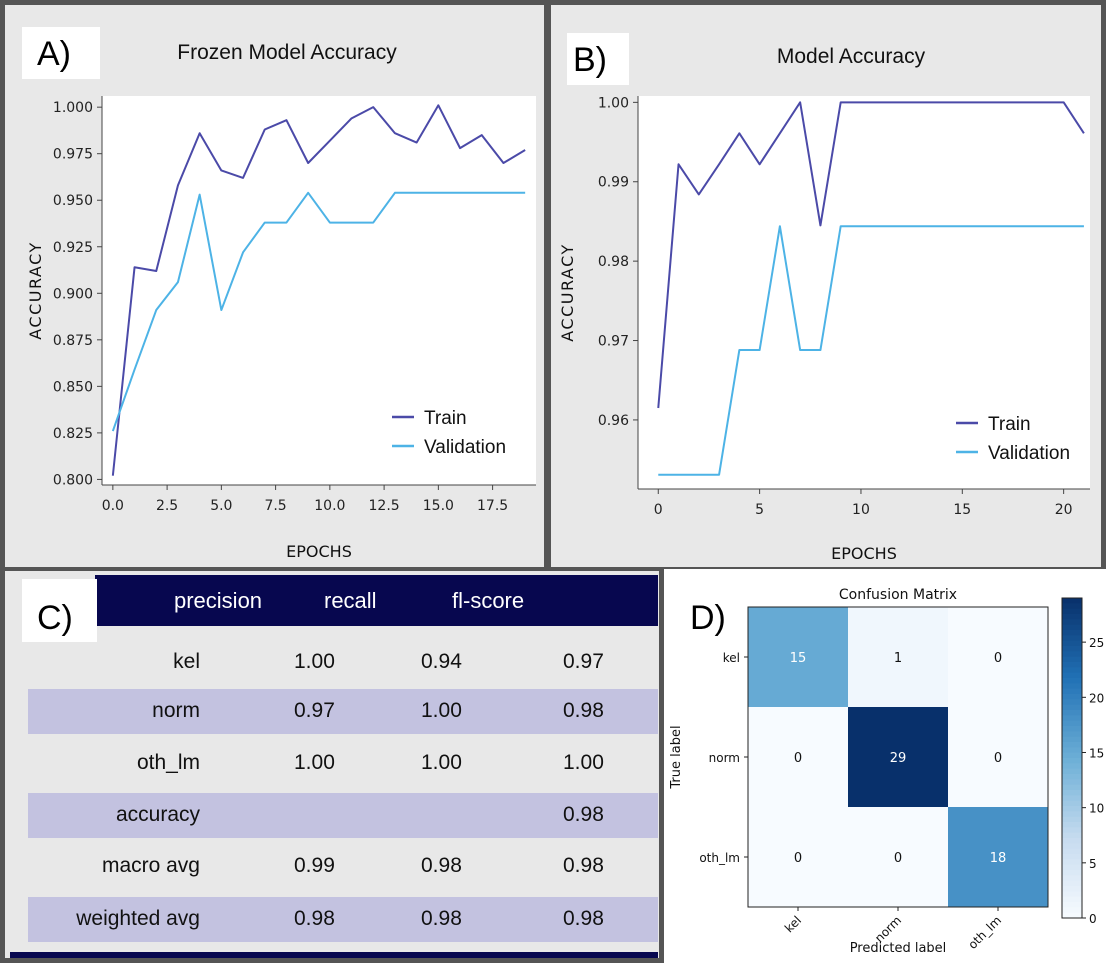 The width and height of the screenshot is (1106, 963). I want to click on col-header-recall: recall, so click(350, 600).